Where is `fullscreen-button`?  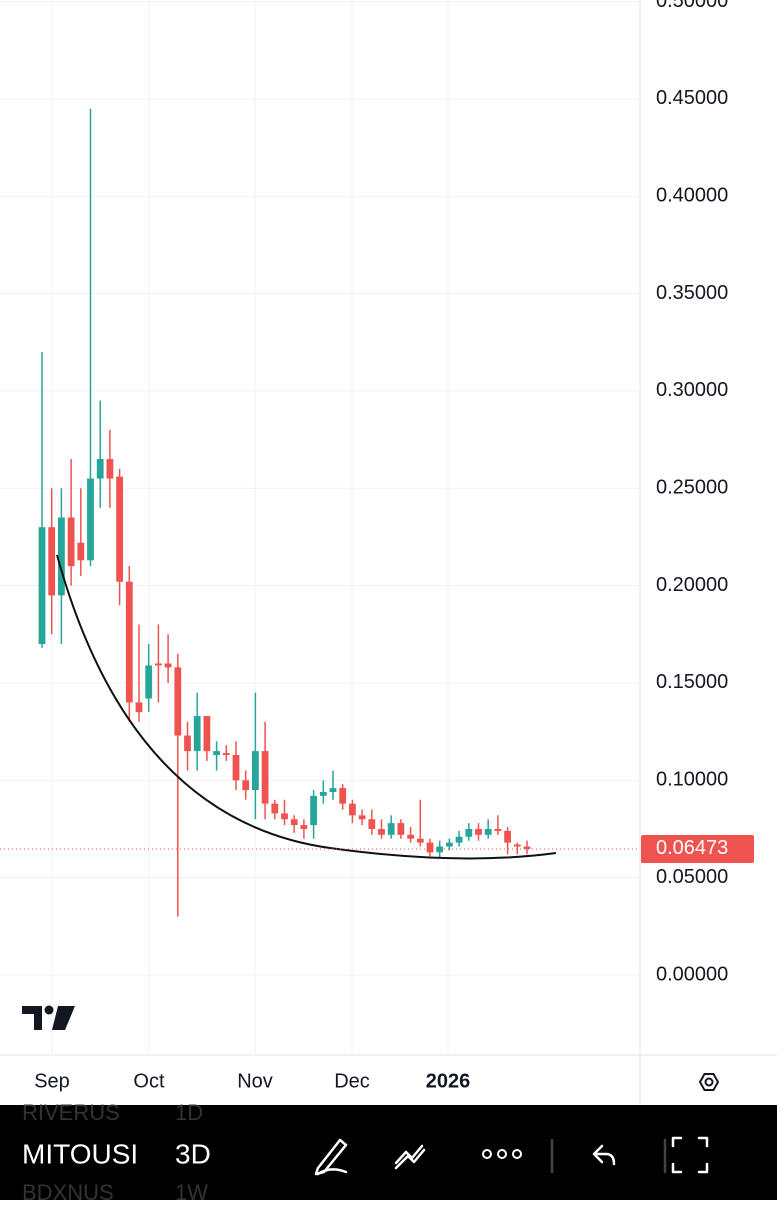 fullscreen-button is located at coordinates (690, 1155).